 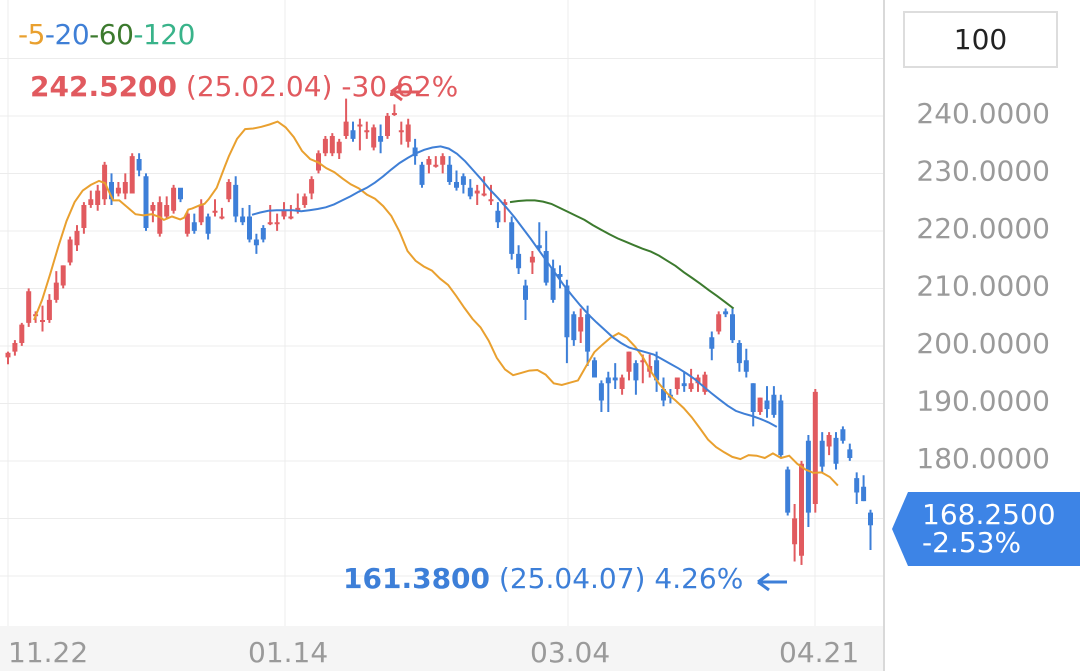 I want to click on legend-item-ma60: -60, so click(x=111, y=34).